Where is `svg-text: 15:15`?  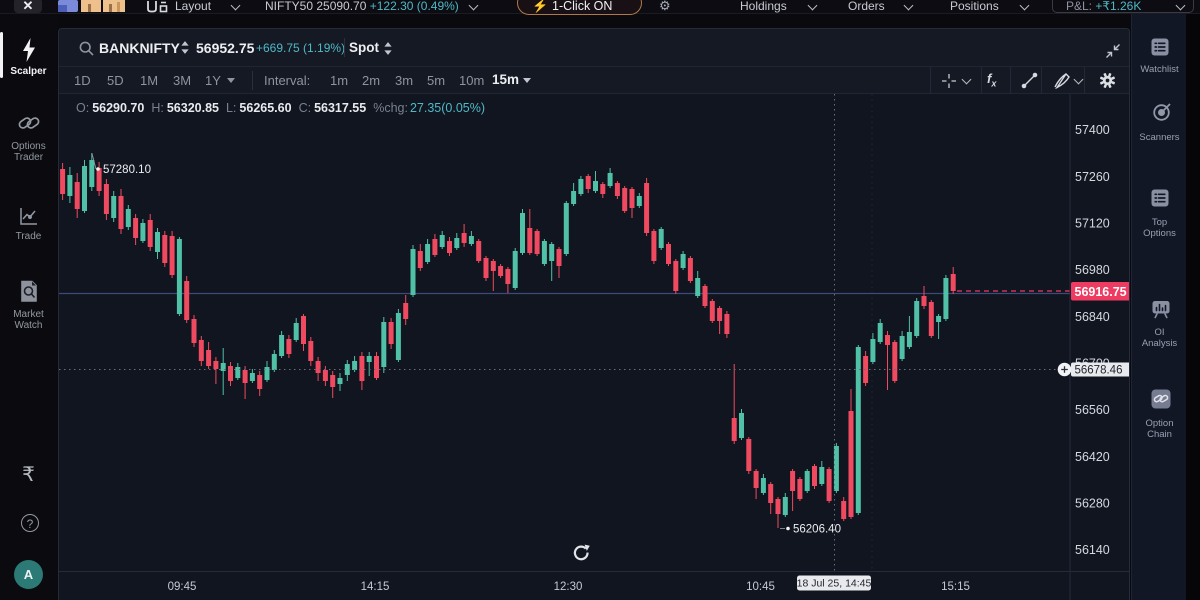
svg-text: 15:15 is located at coordinates (955, 587).